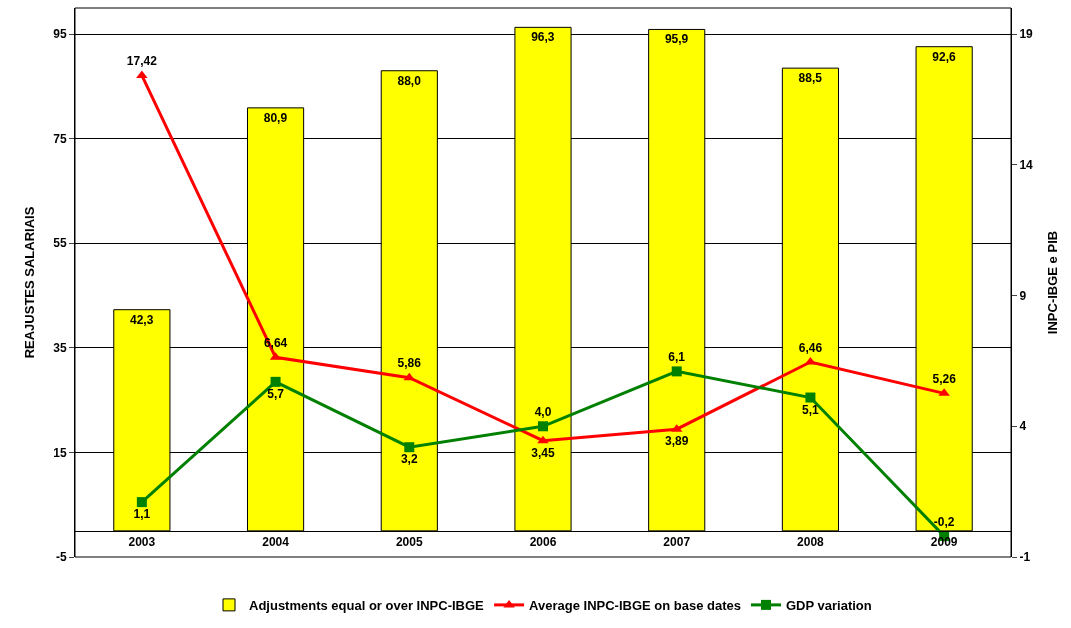  I want to click on y2-tick-label: 9, so click(1023, 295).